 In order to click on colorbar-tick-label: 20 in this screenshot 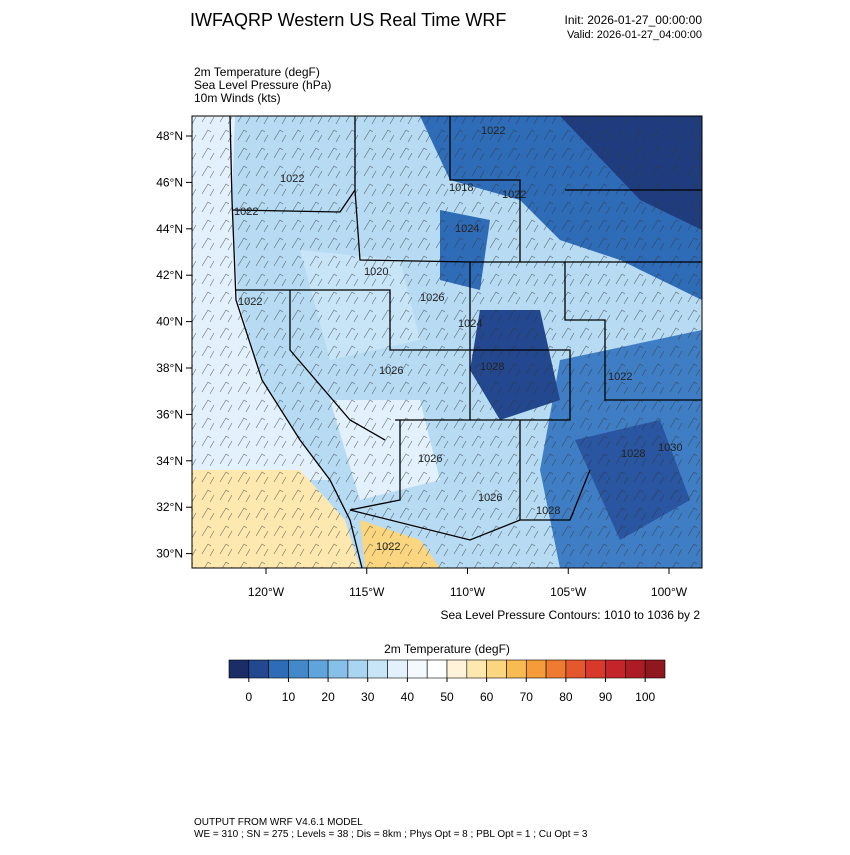, I will do `click(328, 697)`.